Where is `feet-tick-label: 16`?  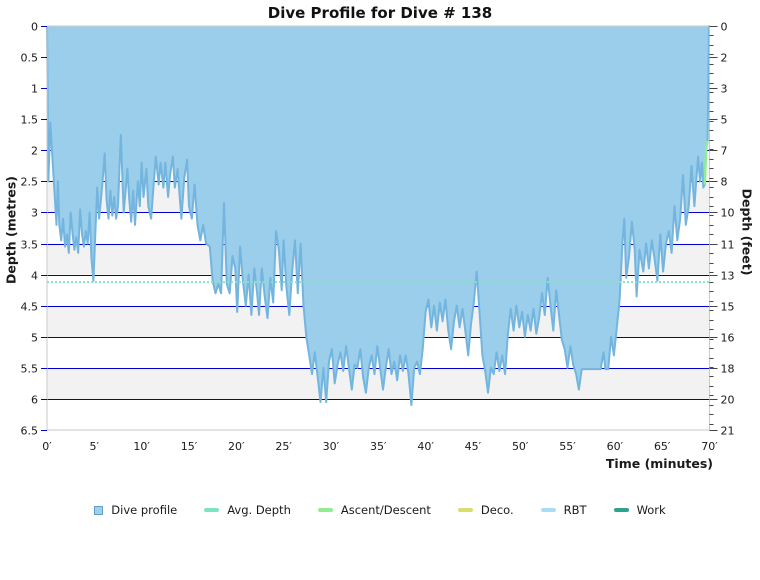 feet-tick-label: 16 is located at coordinates (728, 338).